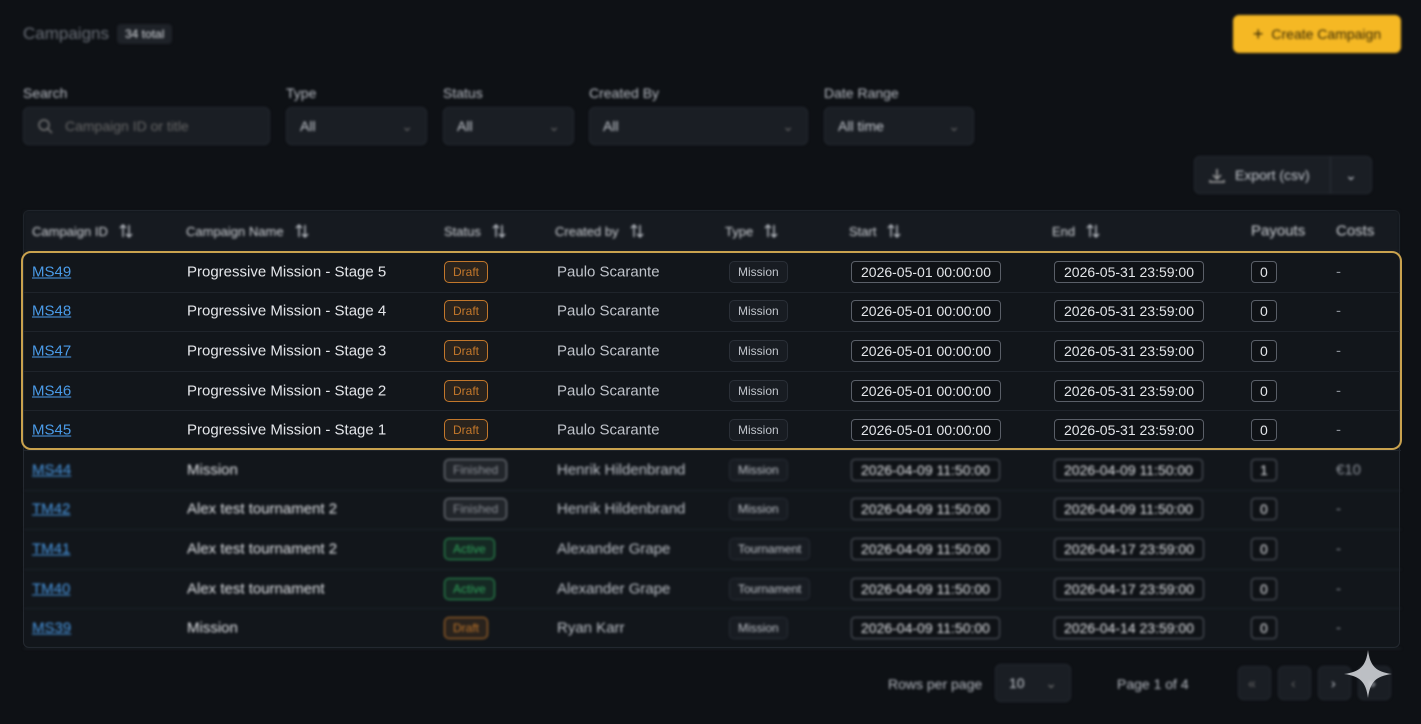  What do you see at coordinates (1064, 231) in the screenshot?
I see `column-title: End` at bounding box center [1064, 231].